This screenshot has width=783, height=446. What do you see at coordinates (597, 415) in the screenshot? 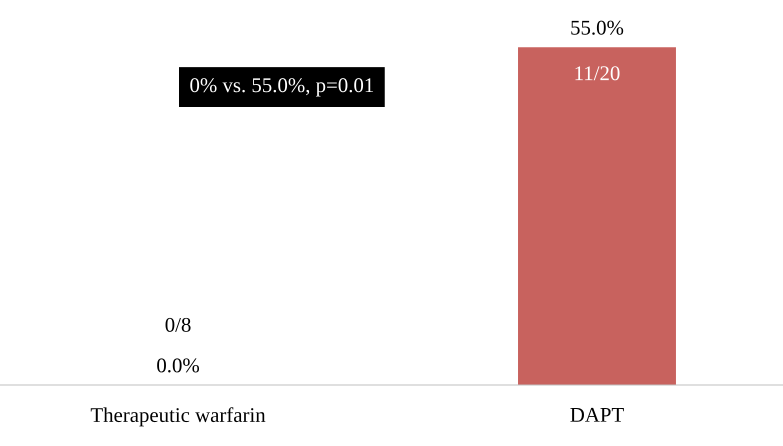
I see `x-tick-label: DAPT` at bounding box center [597, 415].